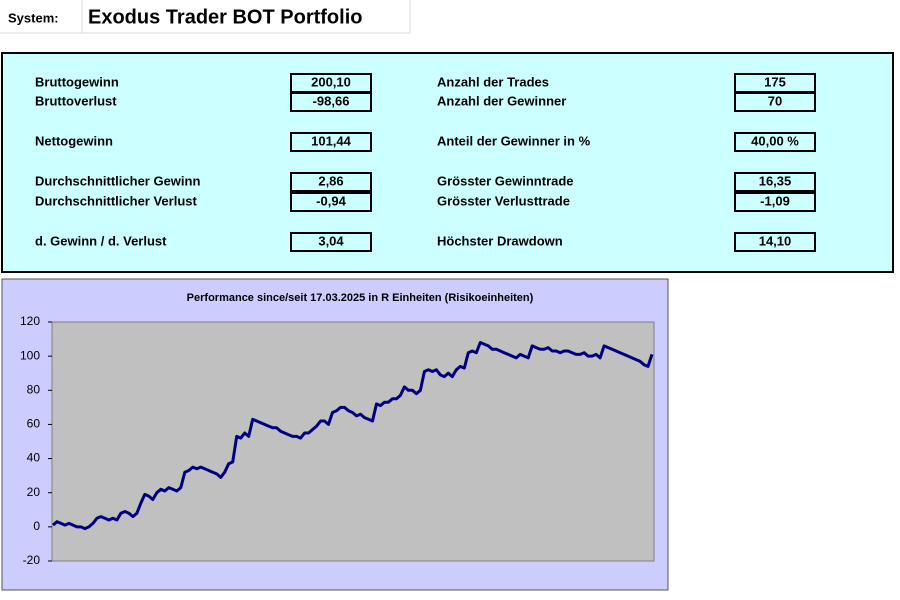  I want to click on stat-label: Bruttogewinn, so click(77, 81).